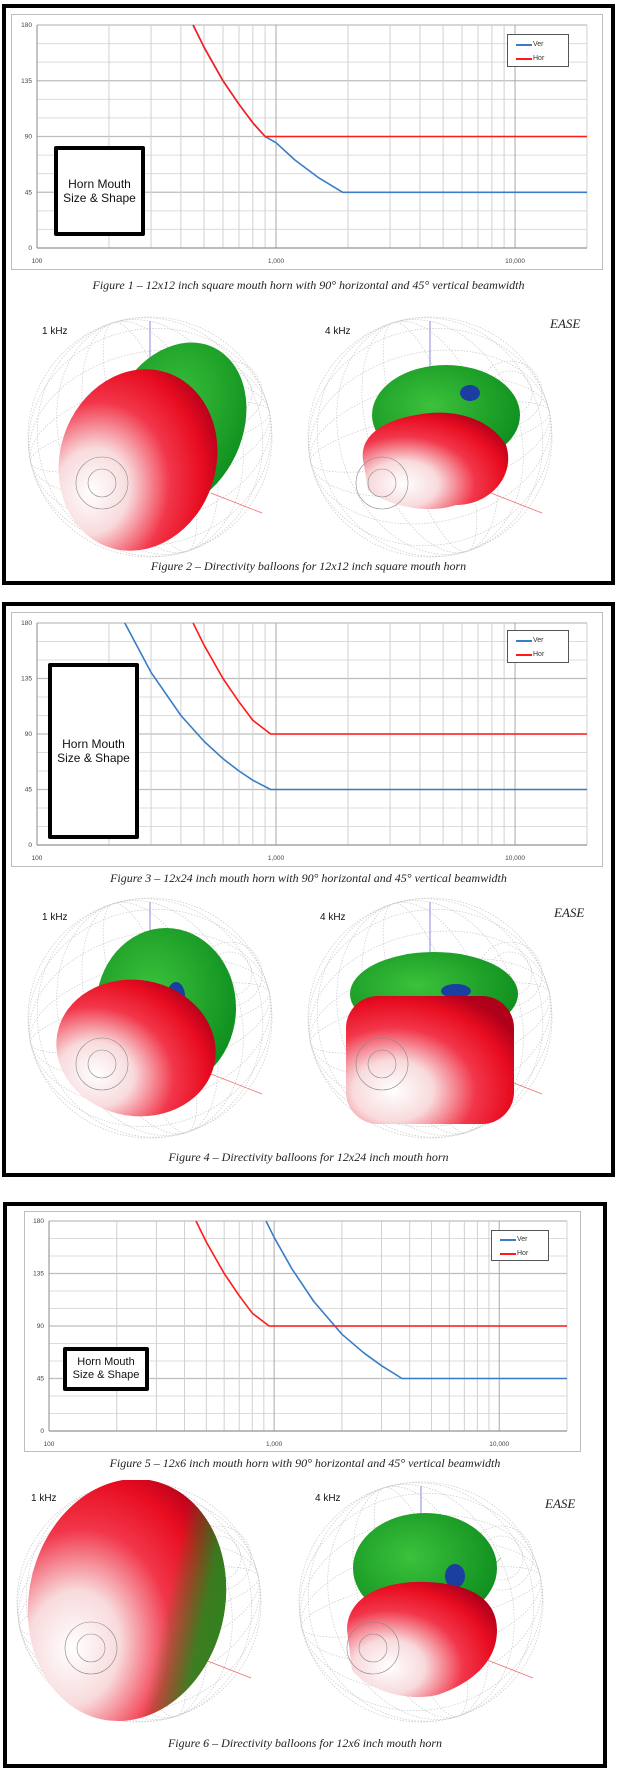  What do you see at coordinates (127, 1601) in the screenshot?
I see `green-edge` at bounding box center [127, 1601].